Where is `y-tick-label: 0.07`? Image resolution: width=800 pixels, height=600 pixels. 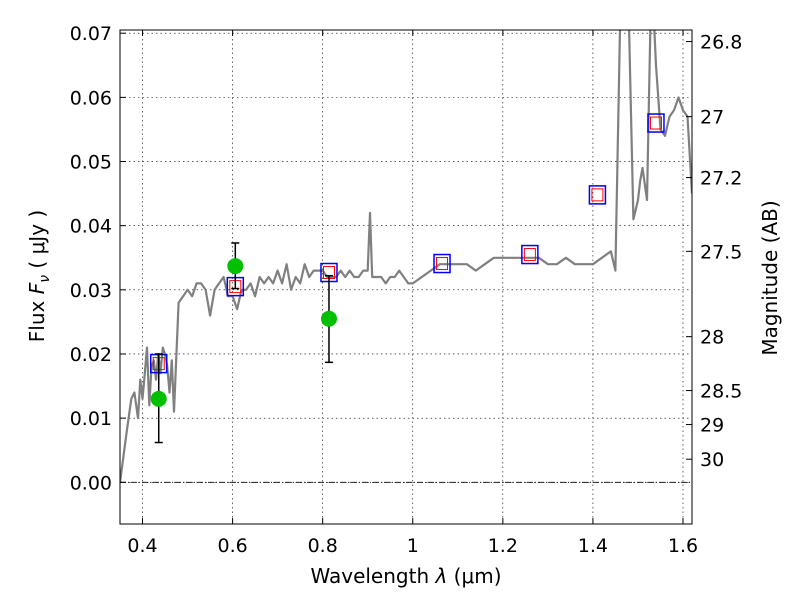 y-tick-label: 0.07 is located at coordinates (91, 34).